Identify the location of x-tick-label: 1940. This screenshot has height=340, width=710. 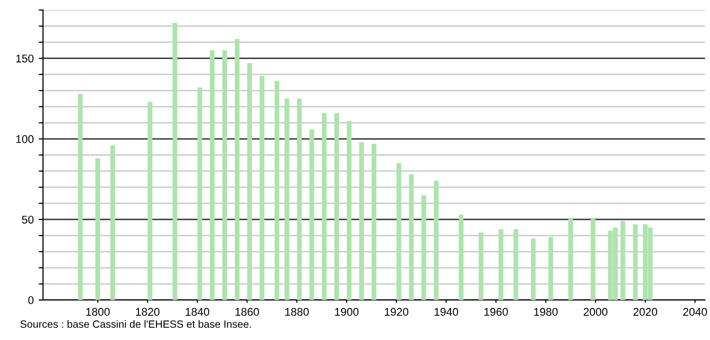
(446, 312).